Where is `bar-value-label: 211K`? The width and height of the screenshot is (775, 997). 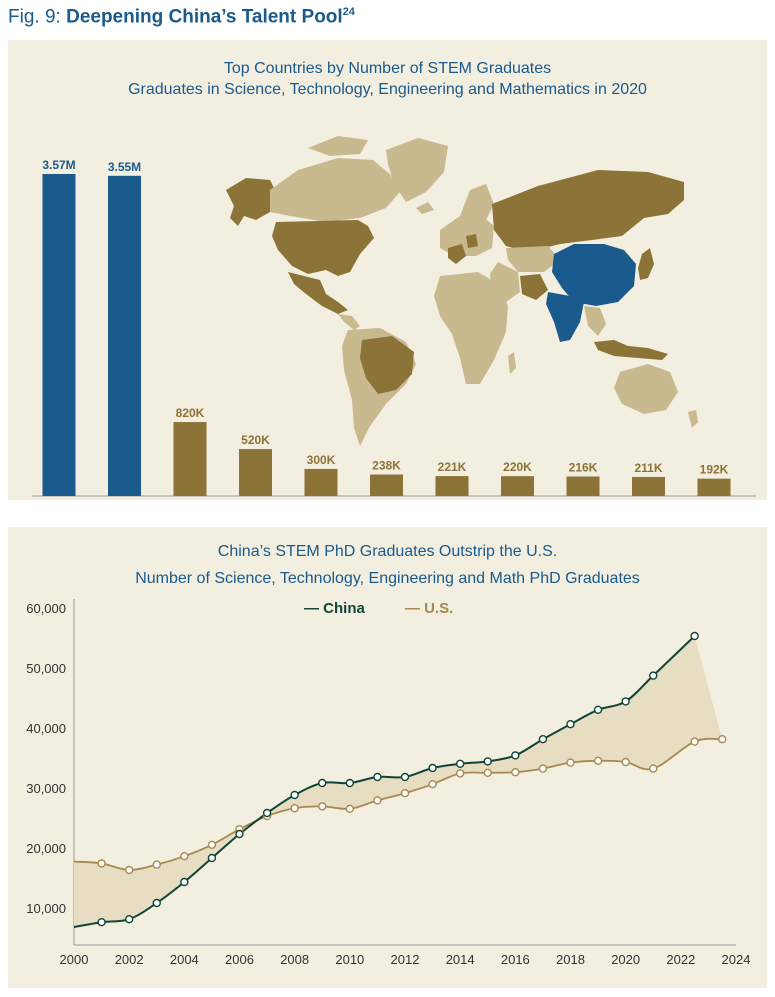 bar-value-label: 211K is located at coordinates (648, 468).